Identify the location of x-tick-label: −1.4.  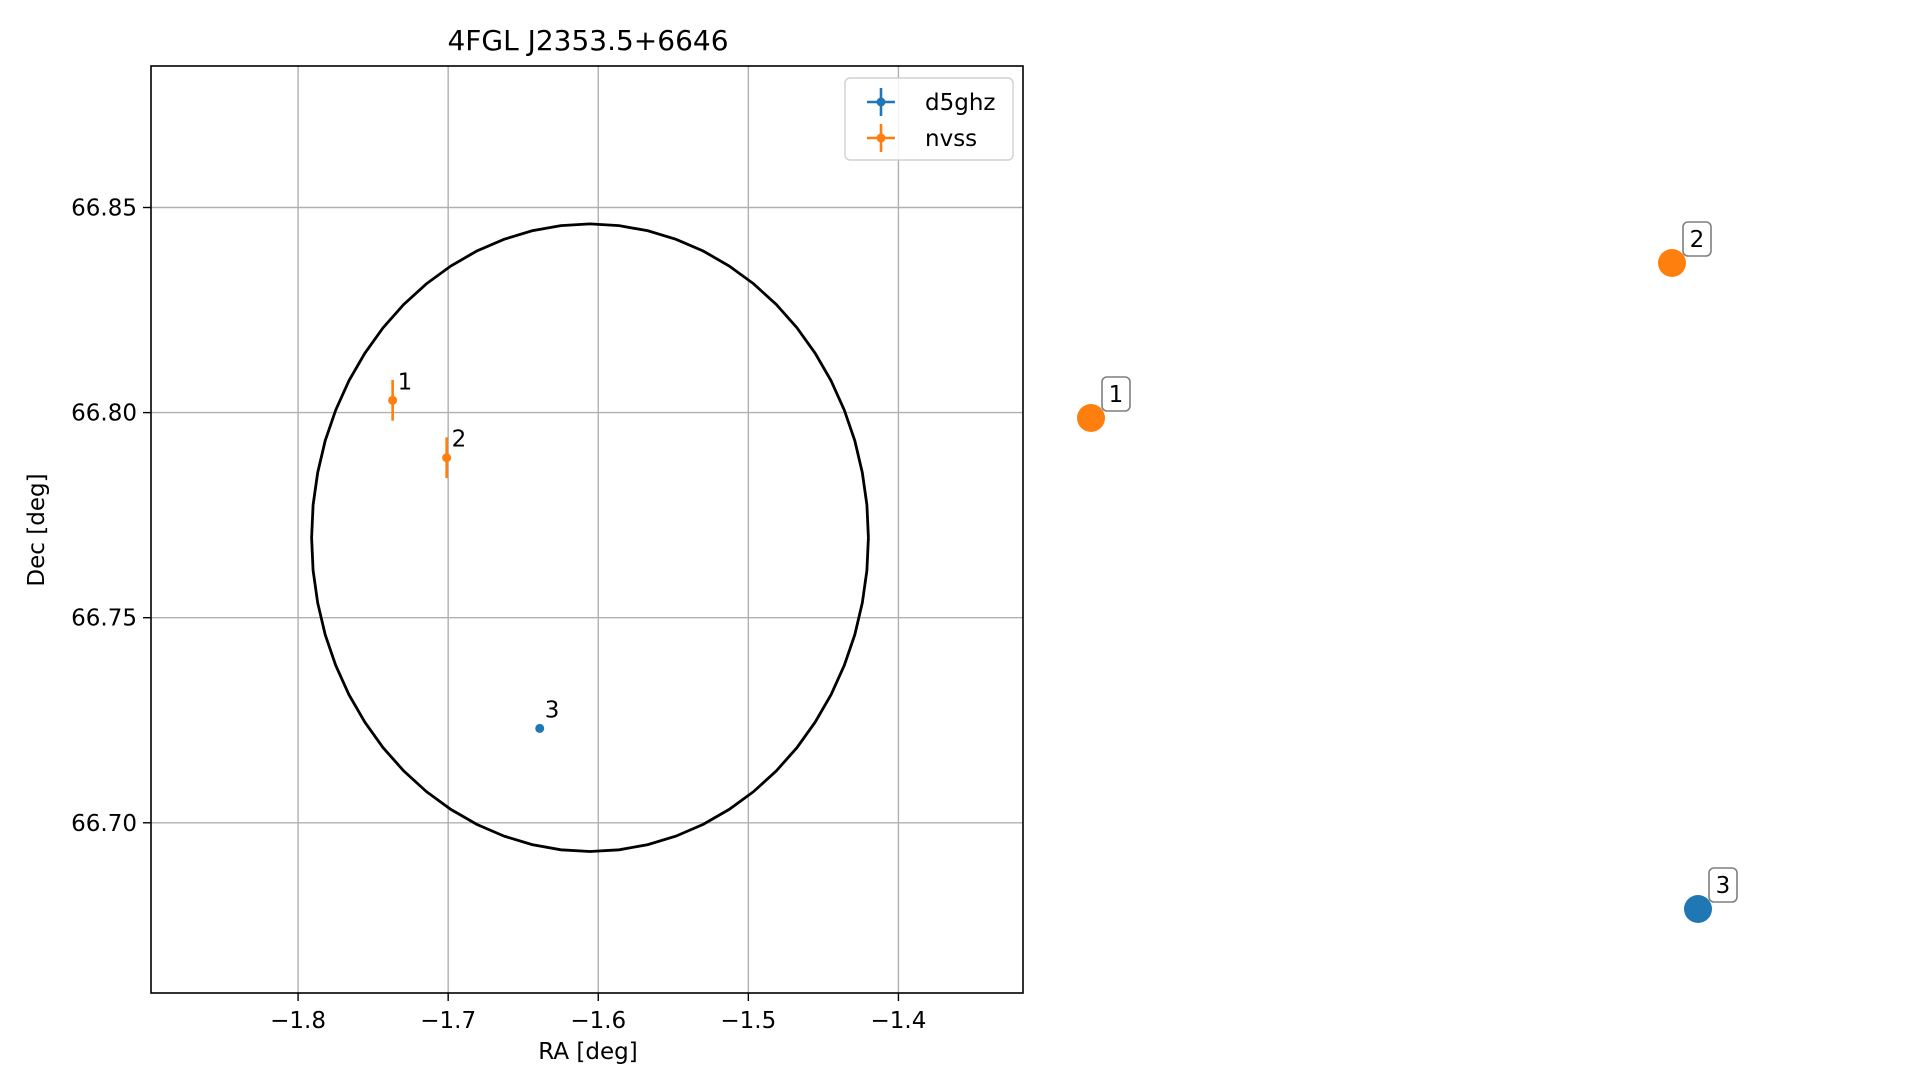
(898, 1021).